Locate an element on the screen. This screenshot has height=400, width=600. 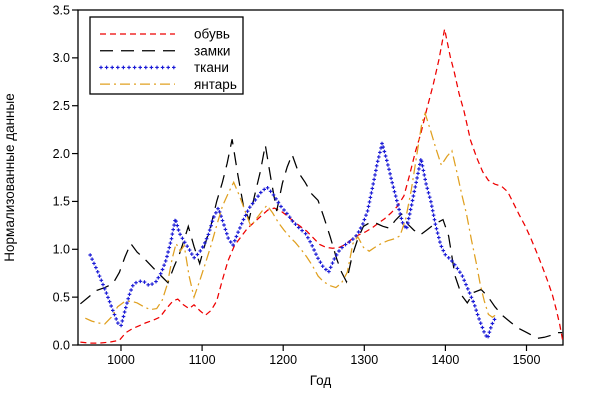
y-tick-label: 1.5 is located at coordinates (61, 202).